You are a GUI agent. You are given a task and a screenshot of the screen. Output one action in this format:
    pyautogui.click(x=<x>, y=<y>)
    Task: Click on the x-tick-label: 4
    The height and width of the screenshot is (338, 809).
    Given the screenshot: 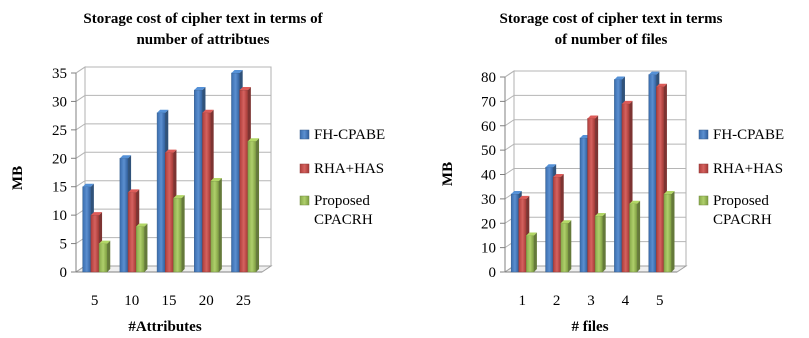 What is the action you would take?
    pyautogui.click(x=626, y=301)
    